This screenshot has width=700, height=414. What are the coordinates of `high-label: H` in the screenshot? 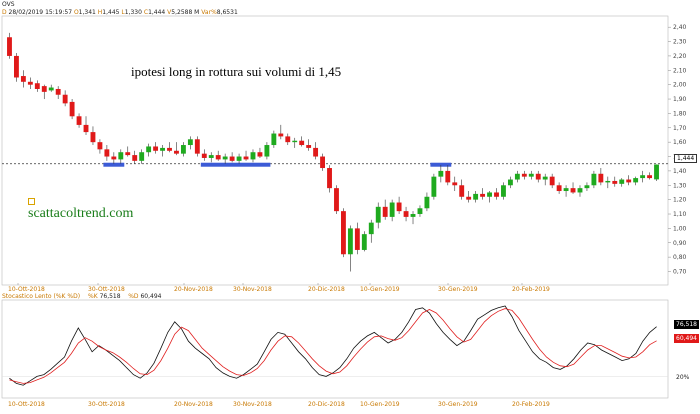 It's located at (100, 12).